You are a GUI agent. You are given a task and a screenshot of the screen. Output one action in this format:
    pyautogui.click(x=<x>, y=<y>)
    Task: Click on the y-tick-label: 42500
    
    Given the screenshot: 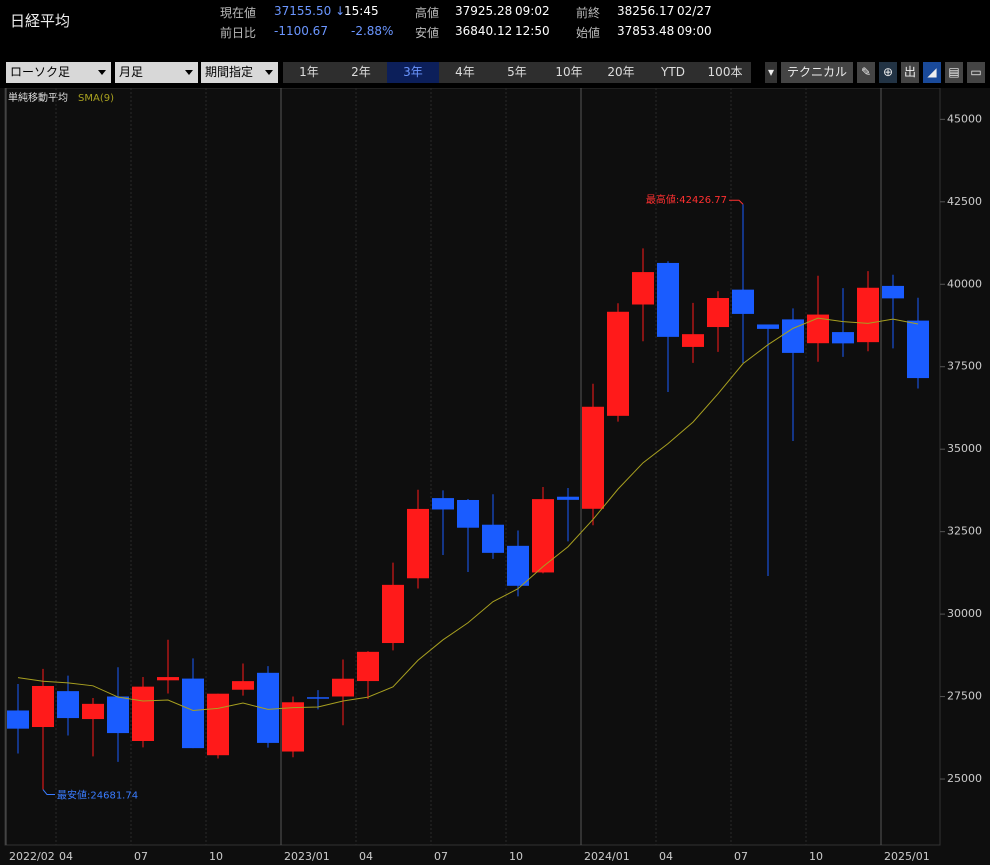 What is the action you would take?
    pyautogui.click(x=964, y=201)
    